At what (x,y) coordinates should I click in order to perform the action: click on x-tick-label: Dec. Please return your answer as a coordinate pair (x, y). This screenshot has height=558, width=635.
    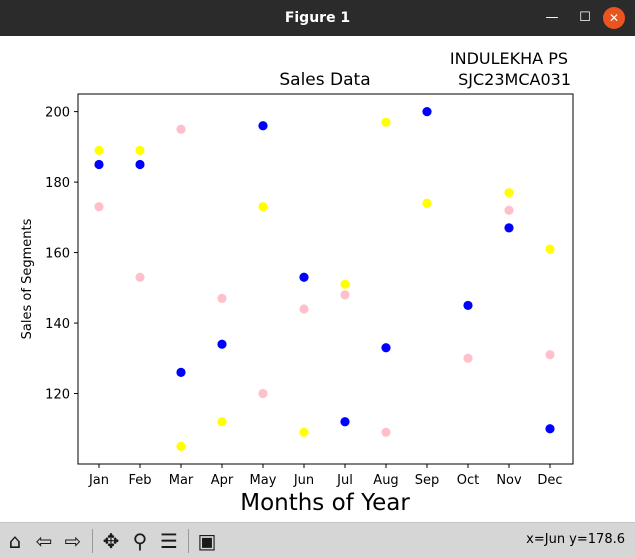
    Looking at the image, I should click on (549, 480).